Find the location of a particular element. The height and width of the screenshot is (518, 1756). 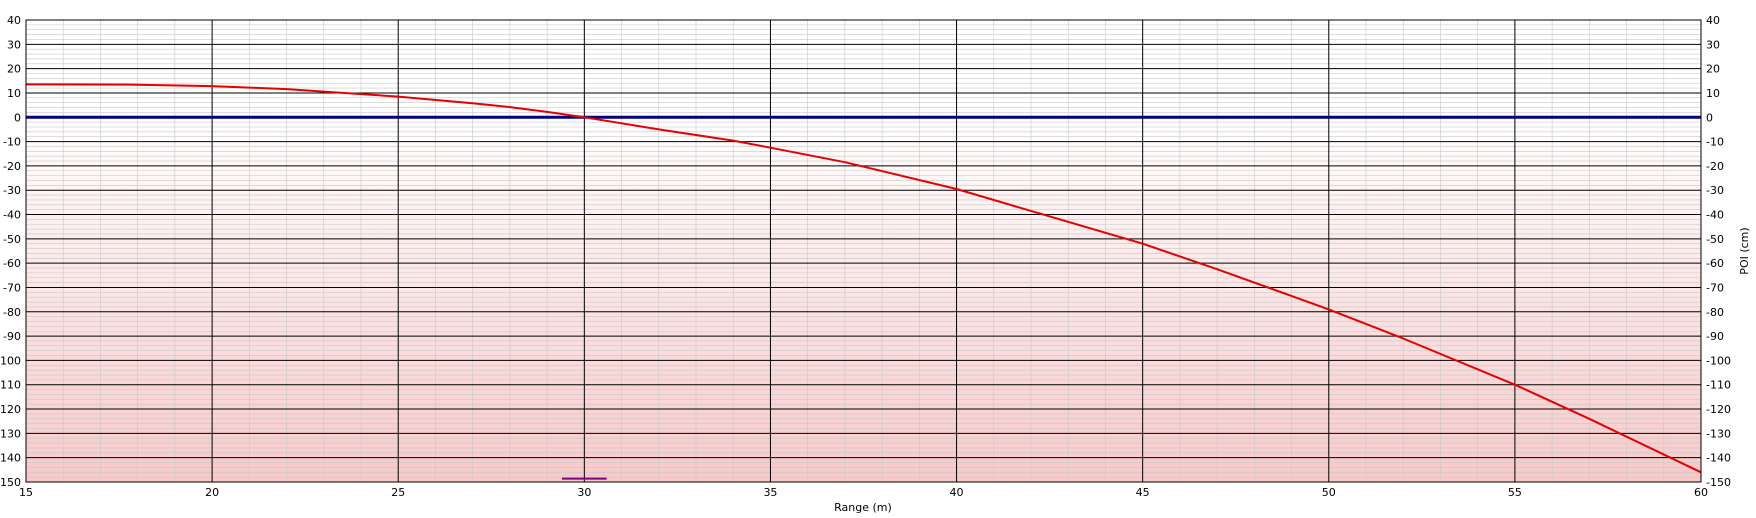

y-tick-label-right: -150 is located at coordinates (1718, 482).